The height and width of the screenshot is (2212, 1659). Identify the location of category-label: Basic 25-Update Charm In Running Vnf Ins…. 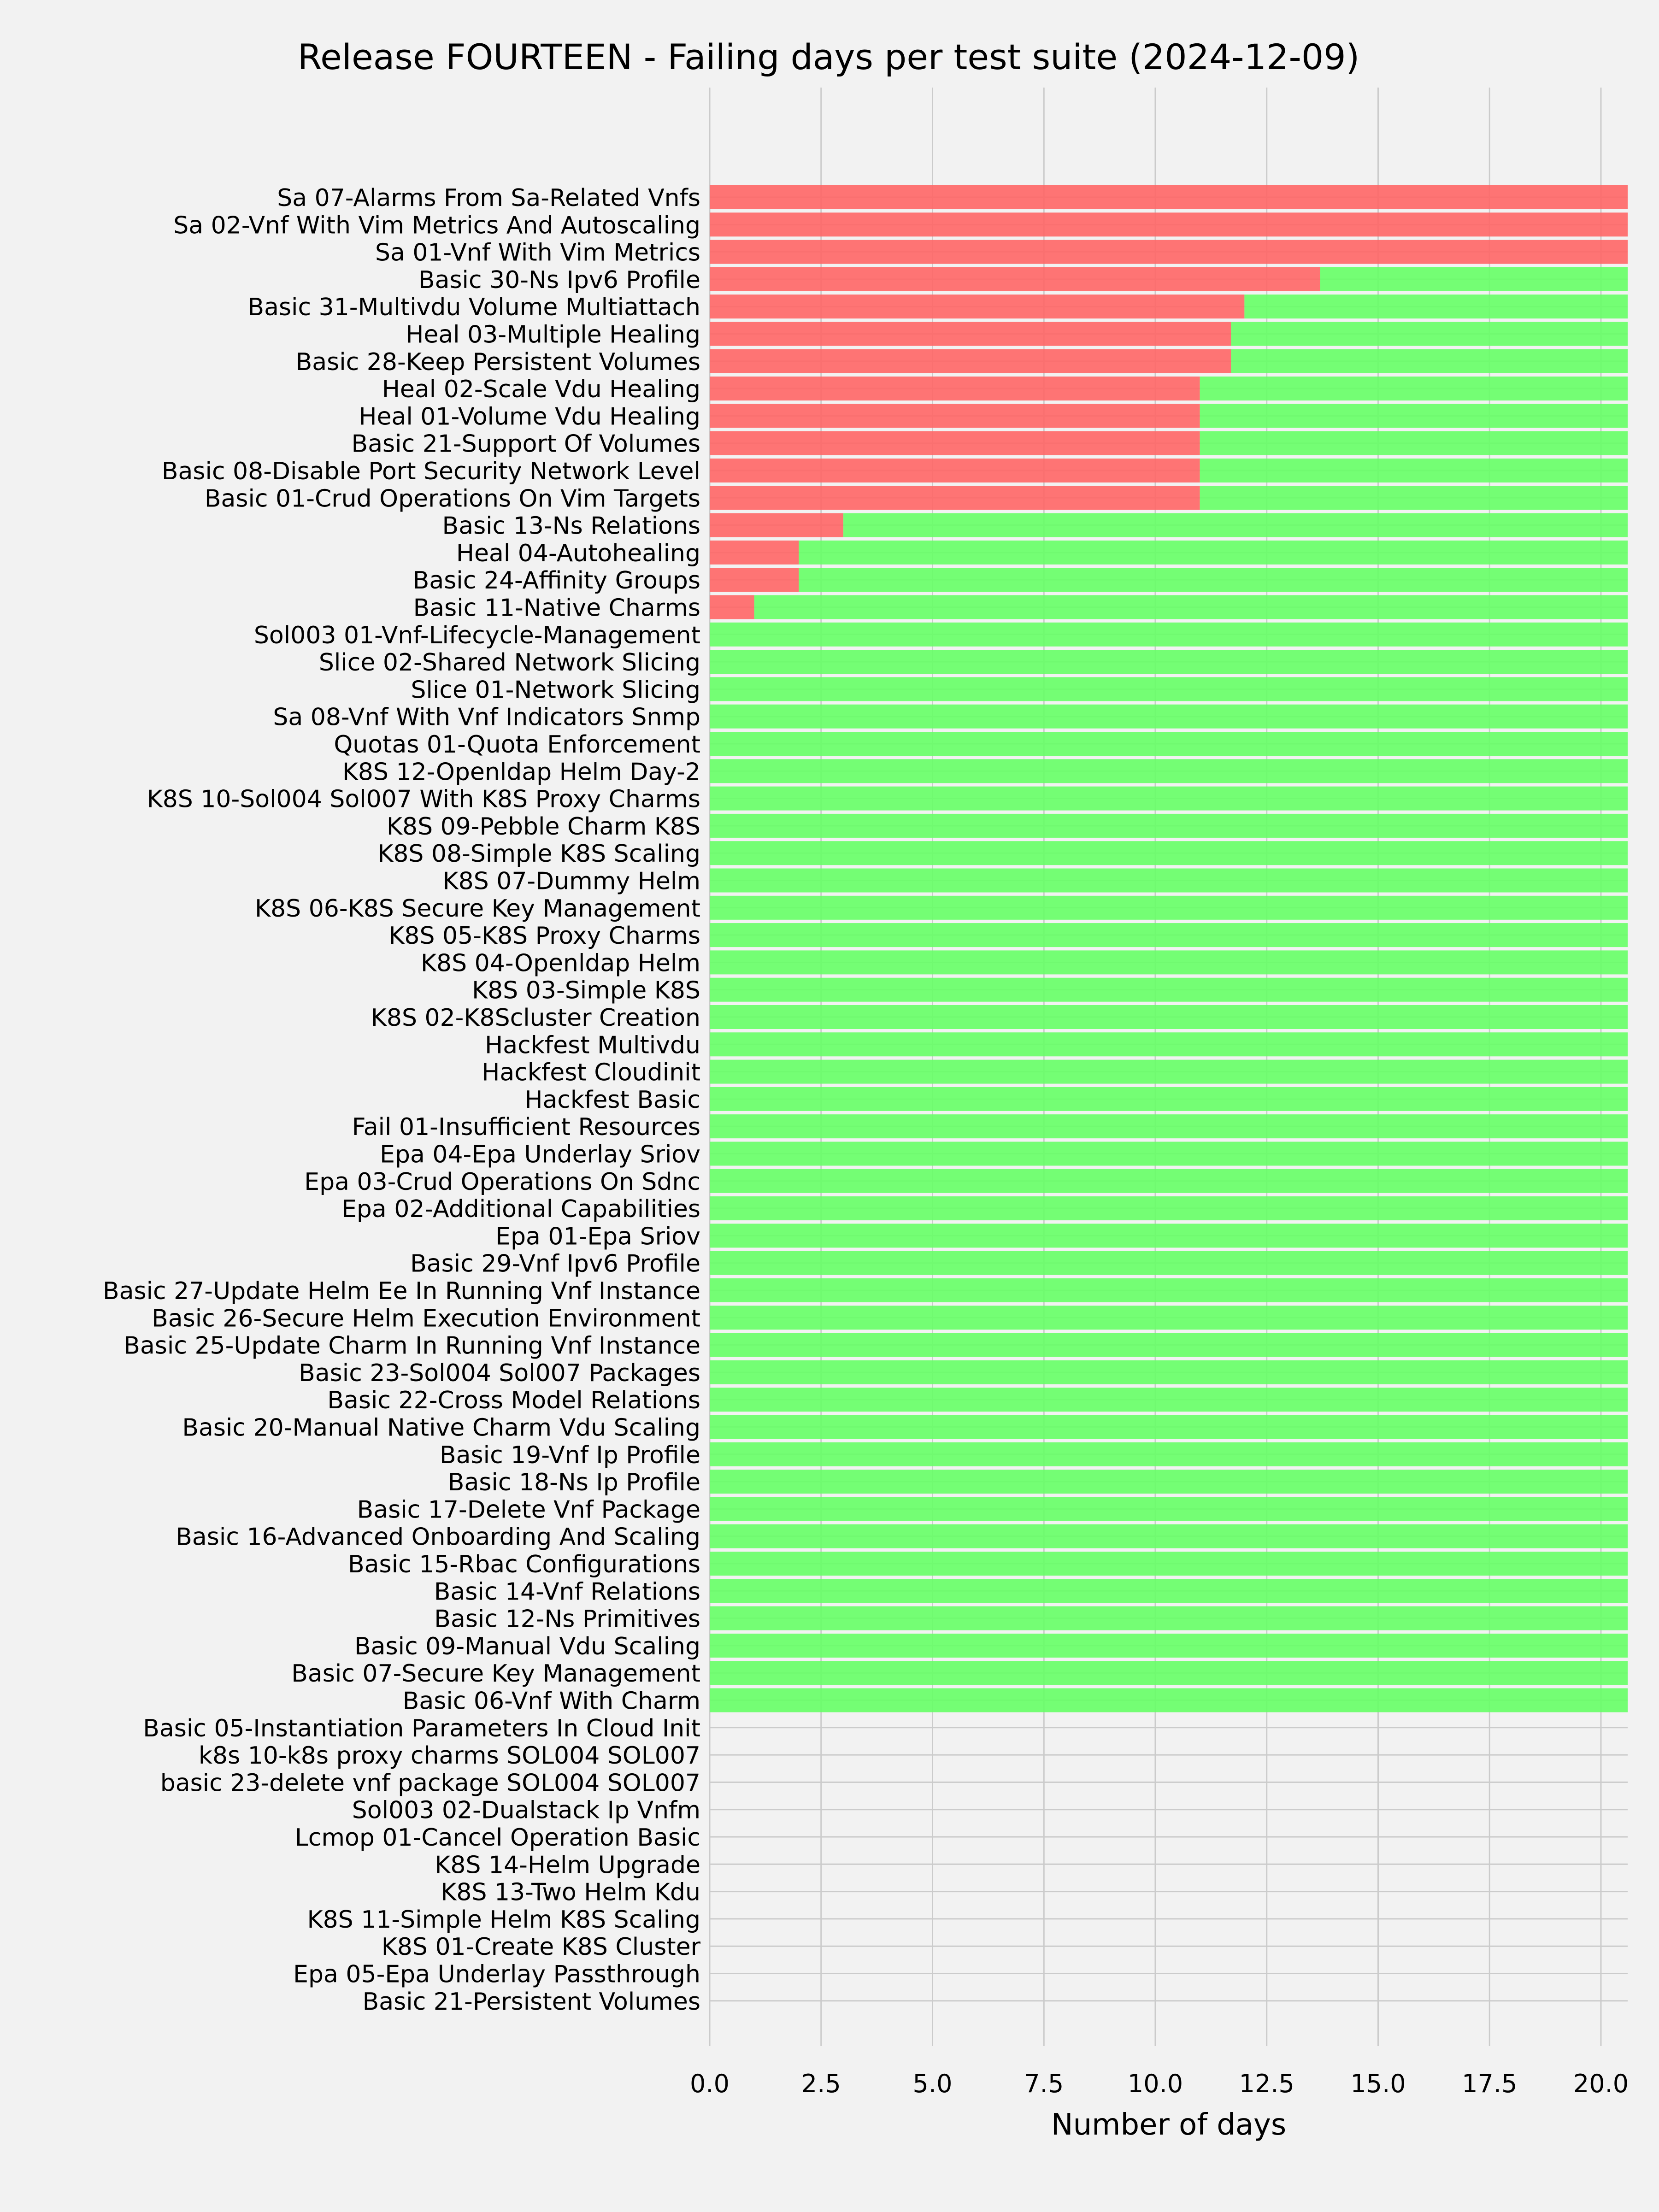
(412, 1346).